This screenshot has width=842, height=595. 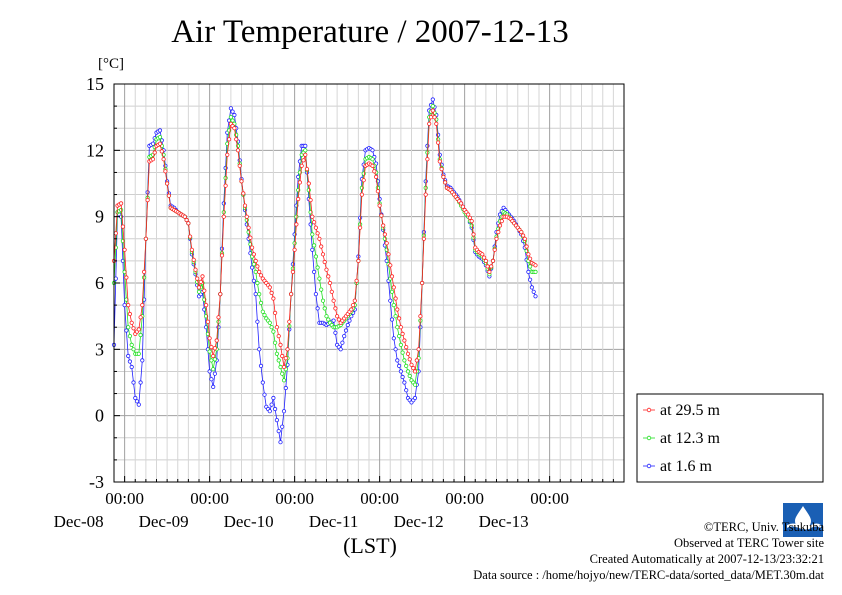 What do you see at coordinates (164, 521) in the screenshot?
I see `x-tick-day-label: Dec-09` at bounding box center [164, 521].